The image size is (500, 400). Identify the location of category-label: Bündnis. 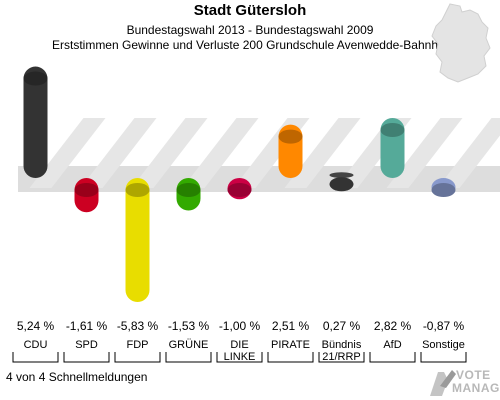
(342, 345).